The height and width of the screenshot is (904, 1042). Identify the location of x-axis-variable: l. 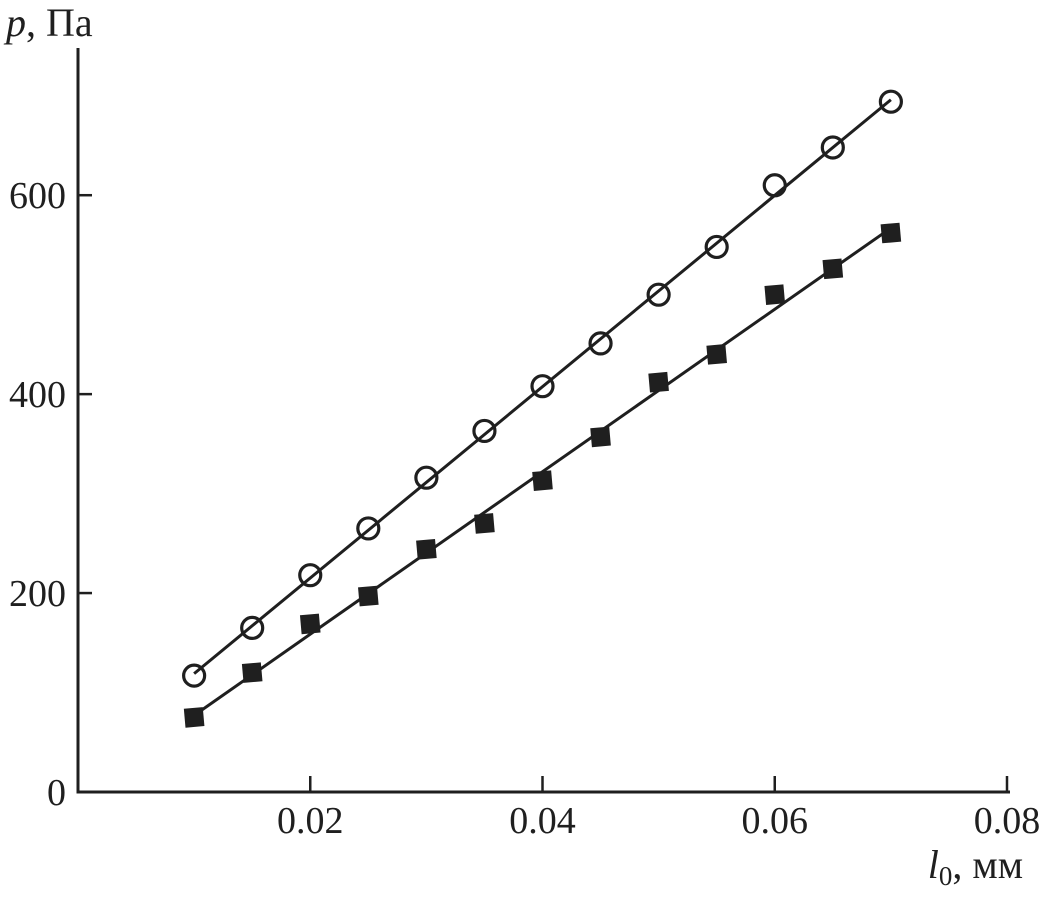
(933, 864).